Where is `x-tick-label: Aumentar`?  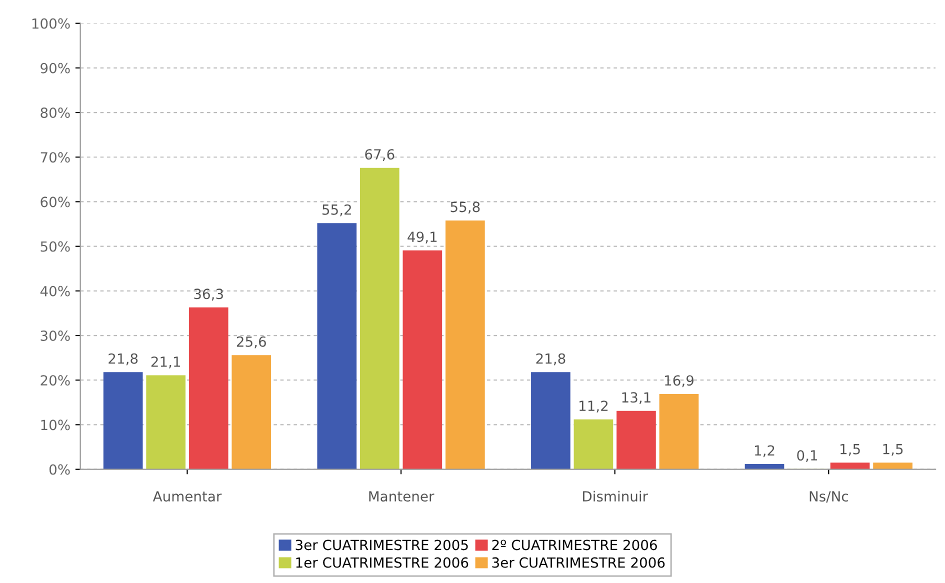 x-tick-label: Aumentar is located at coordinates (187, 496).